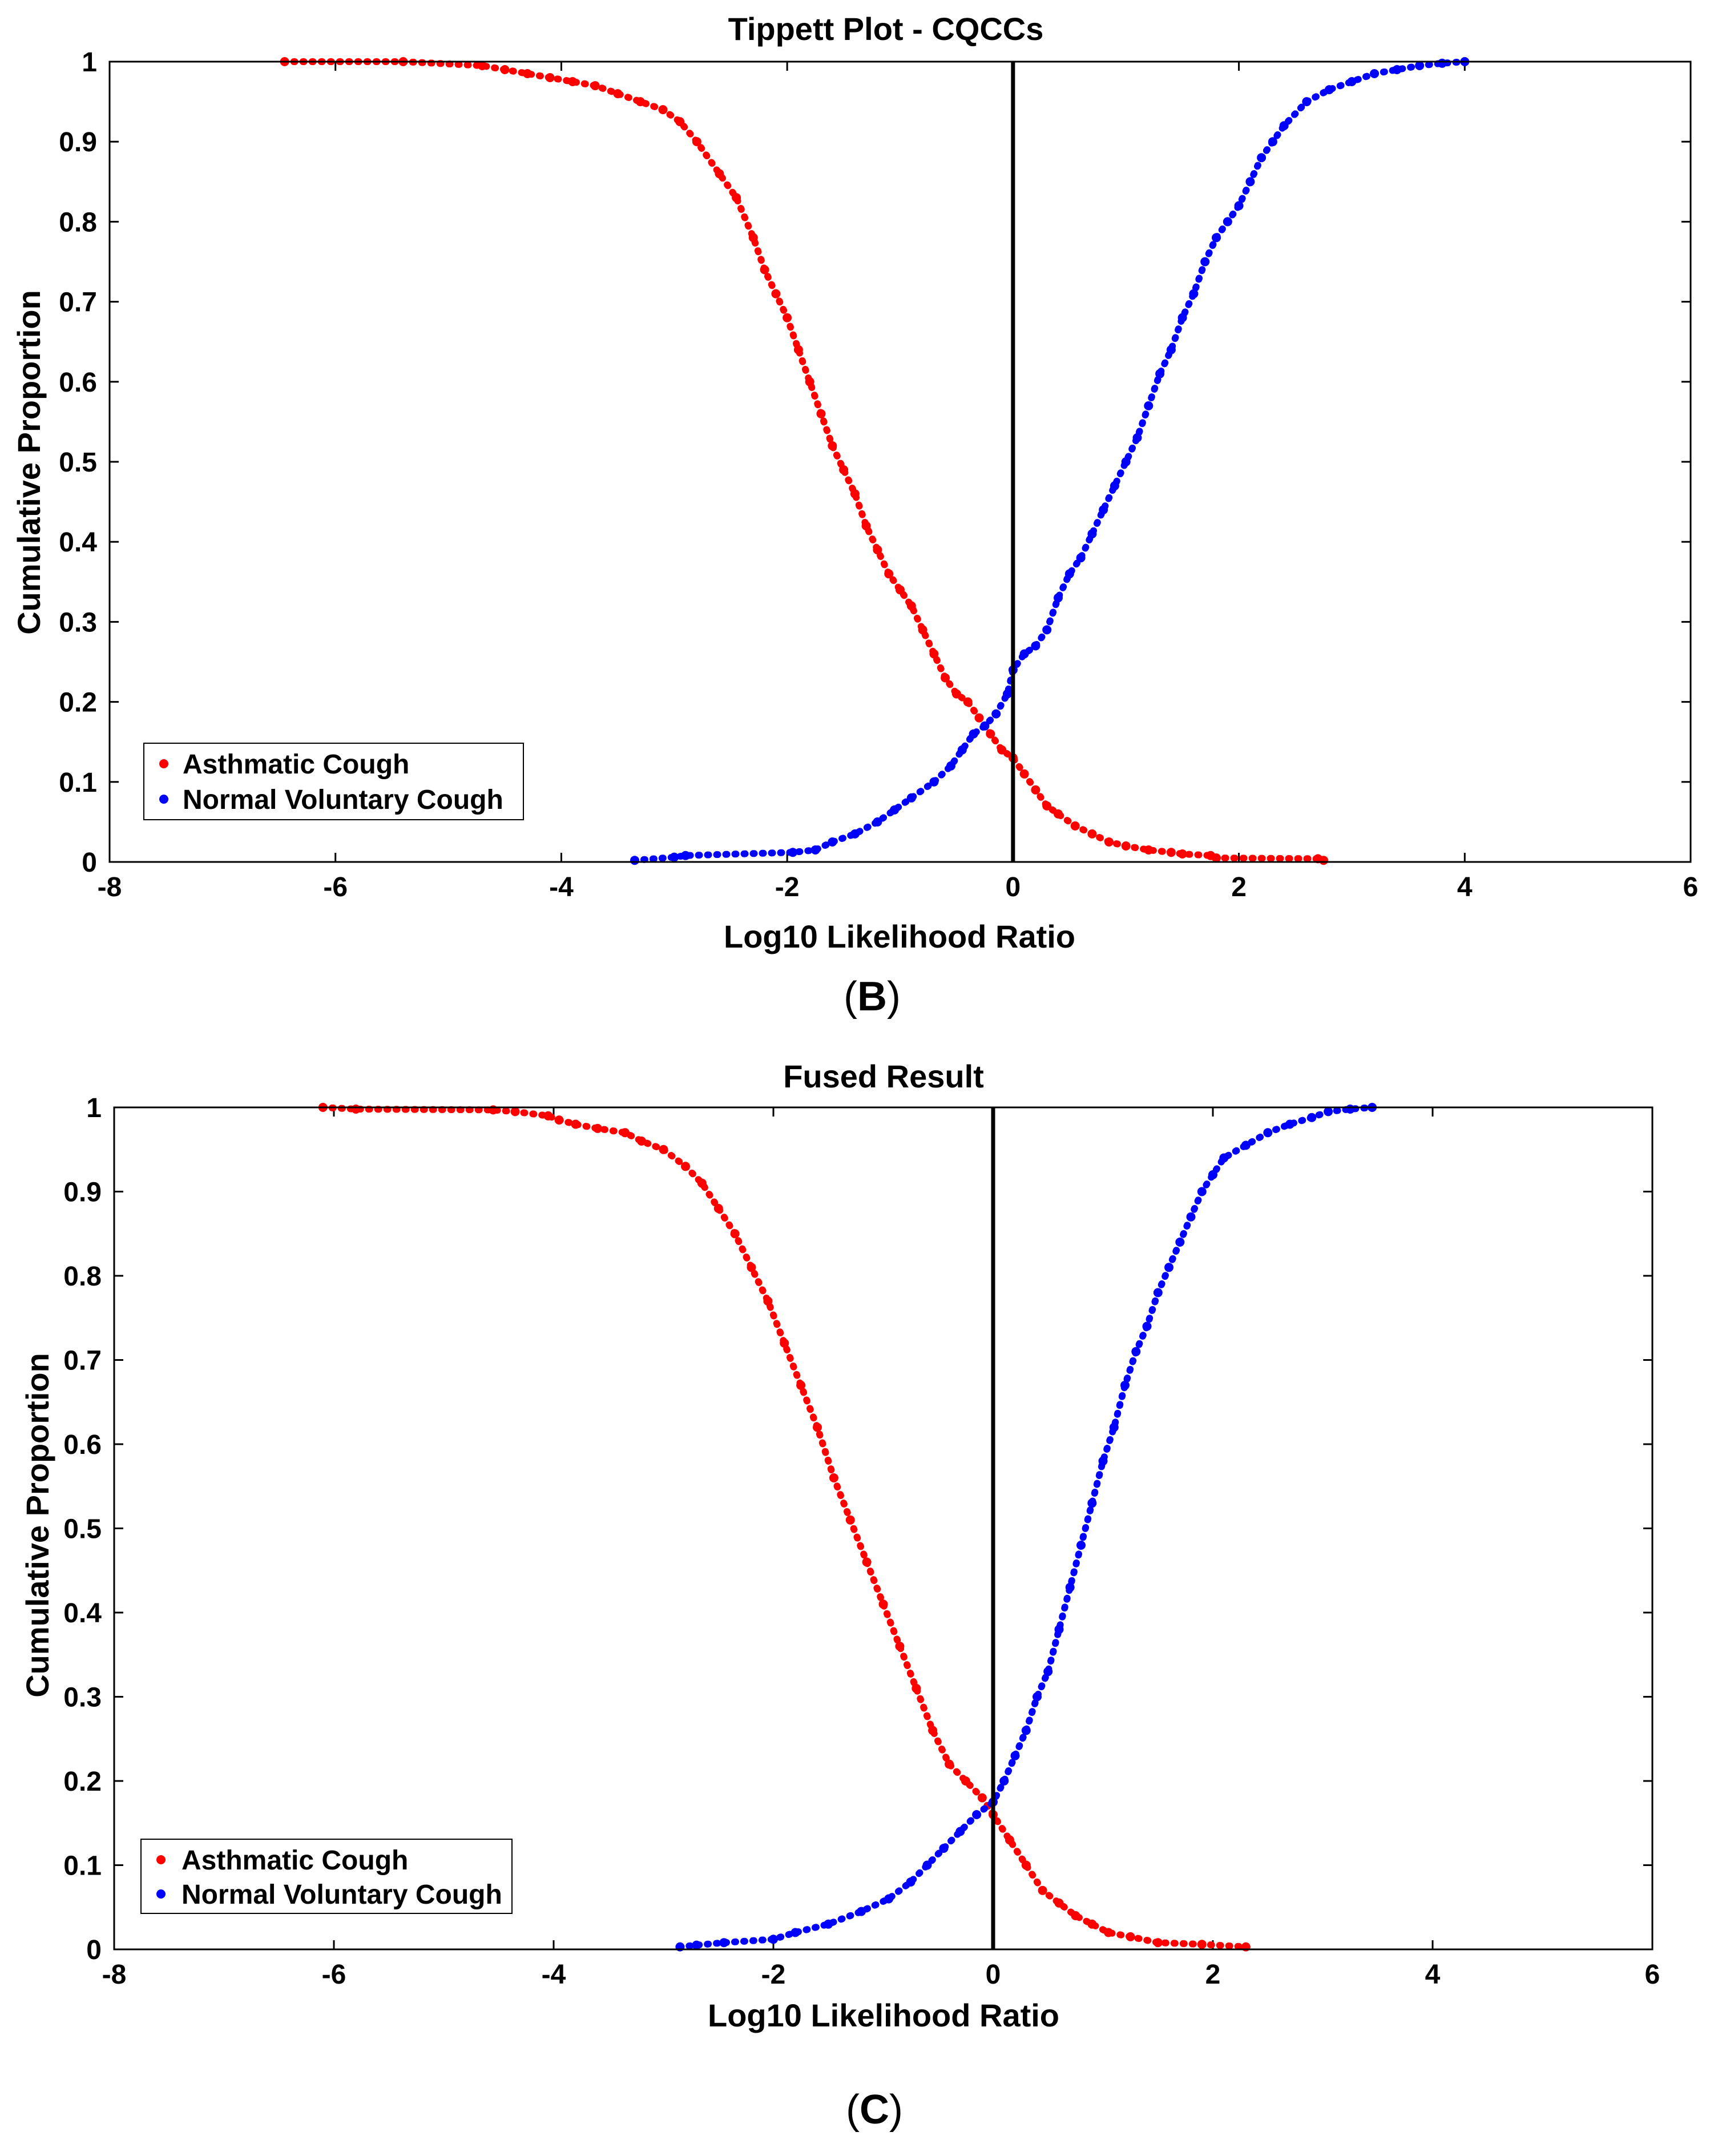 The width and height of the screenshot is (1718, 2156). What do you see at coordinates (82, 1698) in the screenshot?
I see `y-tick-label: 0.3` at bounding box center [82, 1698].